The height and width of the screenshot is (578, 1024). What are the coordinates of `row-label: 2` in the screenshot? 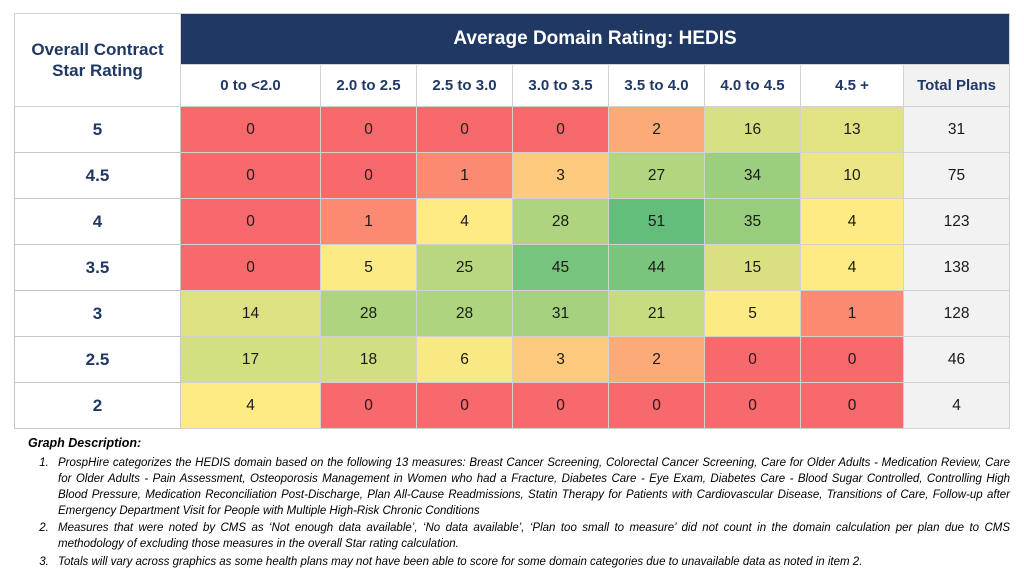 It's located at (97, 405).